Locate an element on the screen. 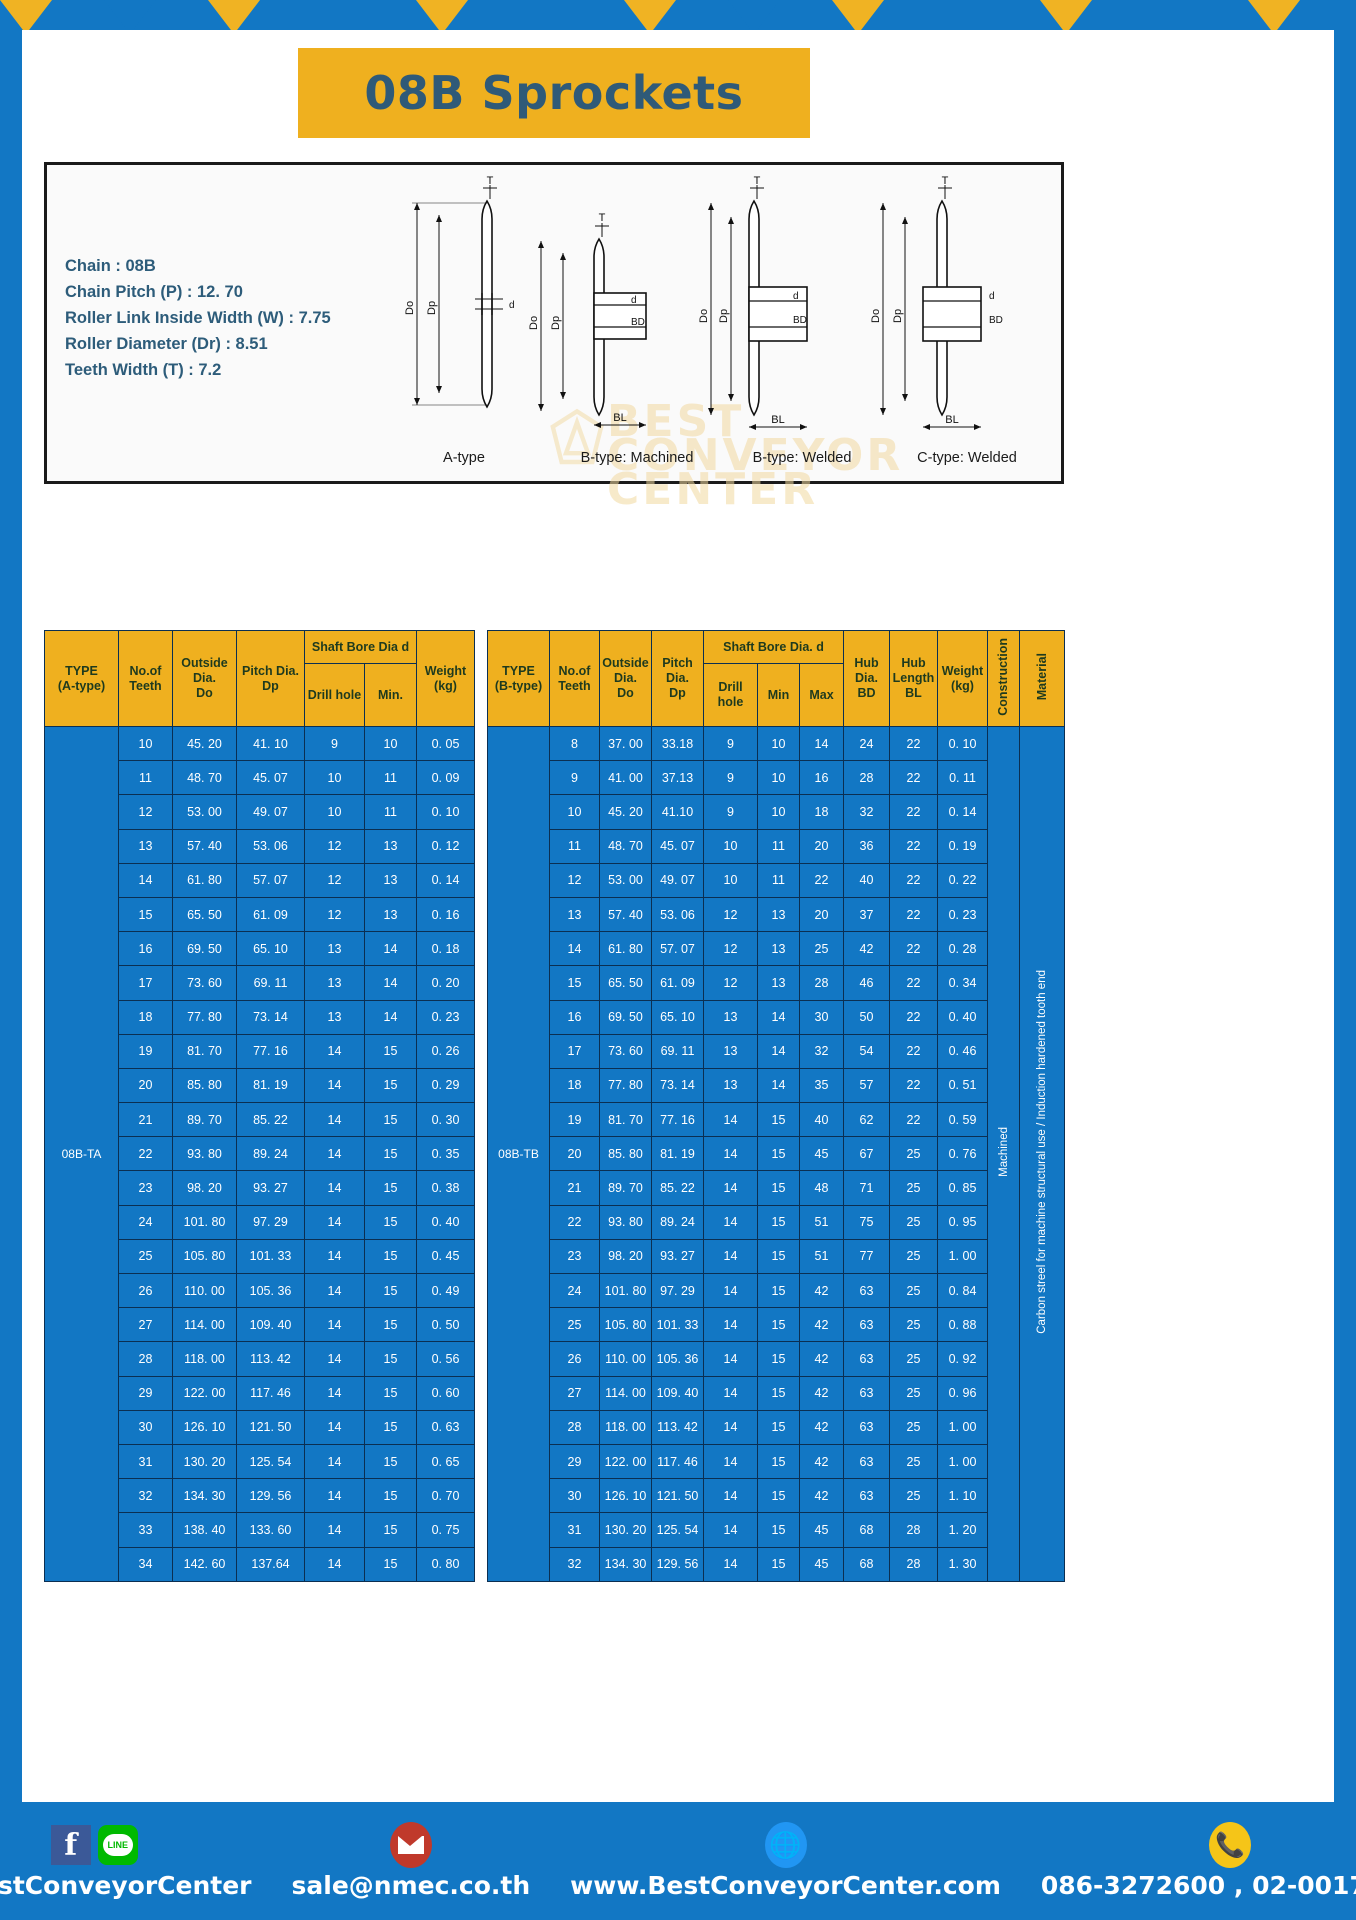 The width and height of the screenshot is (1356, 1920). cell-value: 23 is located at coordinates (574, 1256).